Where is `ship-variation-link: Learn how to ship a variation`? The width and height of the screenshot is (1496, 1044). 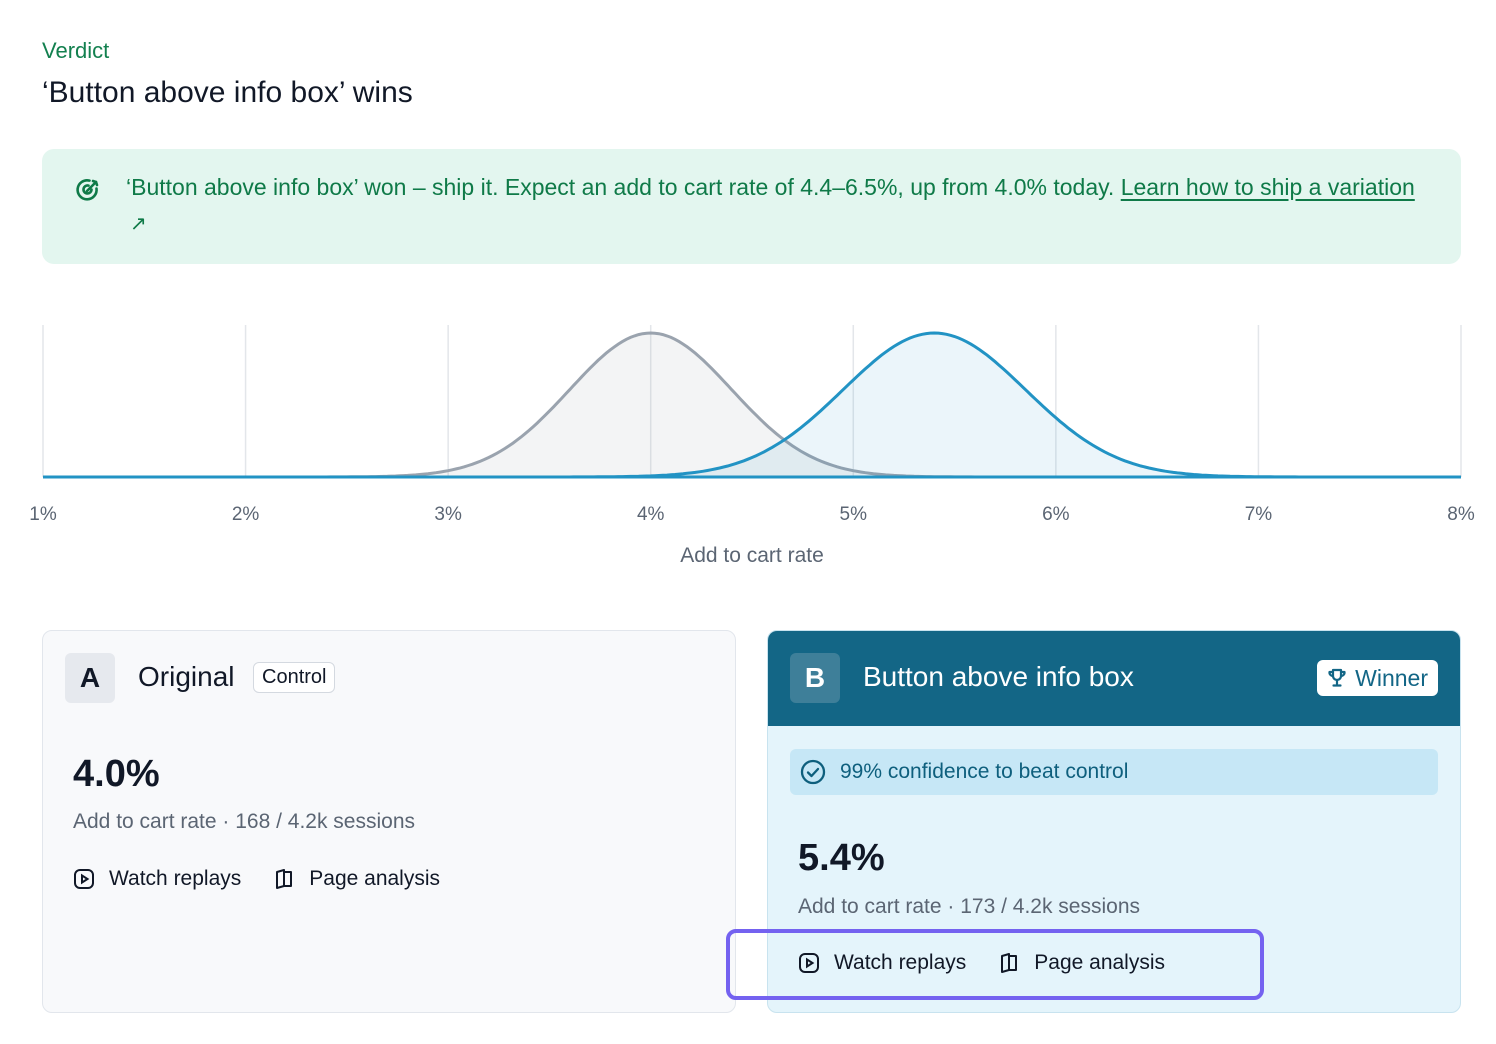 ship-variation-link: Learn how to ship a variation is located at coordinates (1268, 187).